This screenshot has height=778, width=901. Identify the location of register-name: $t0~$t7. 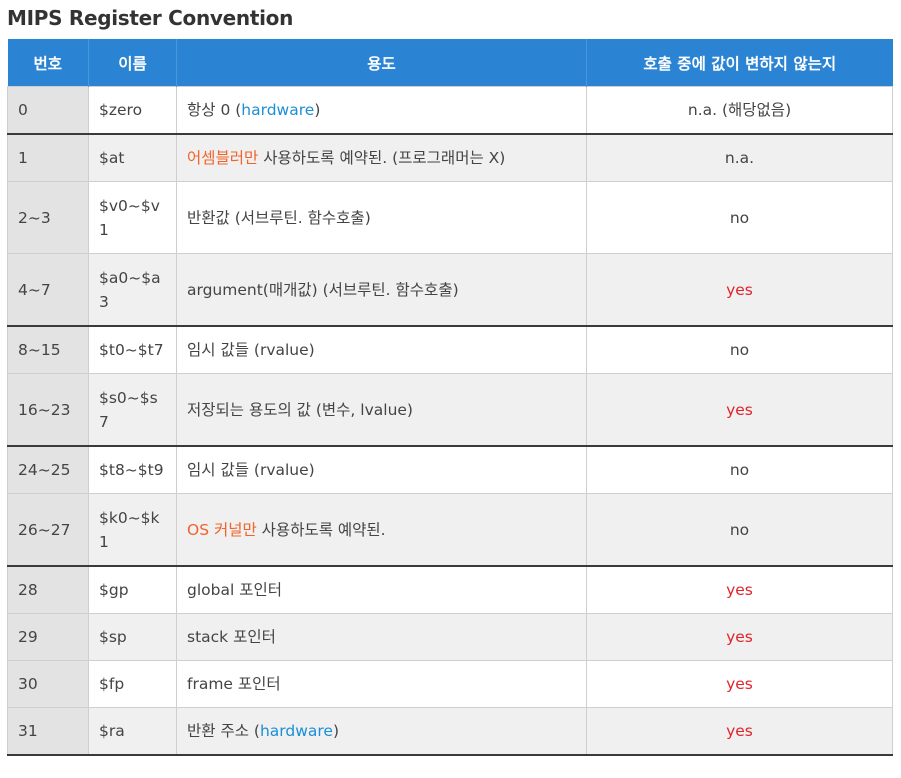
(132, 349).